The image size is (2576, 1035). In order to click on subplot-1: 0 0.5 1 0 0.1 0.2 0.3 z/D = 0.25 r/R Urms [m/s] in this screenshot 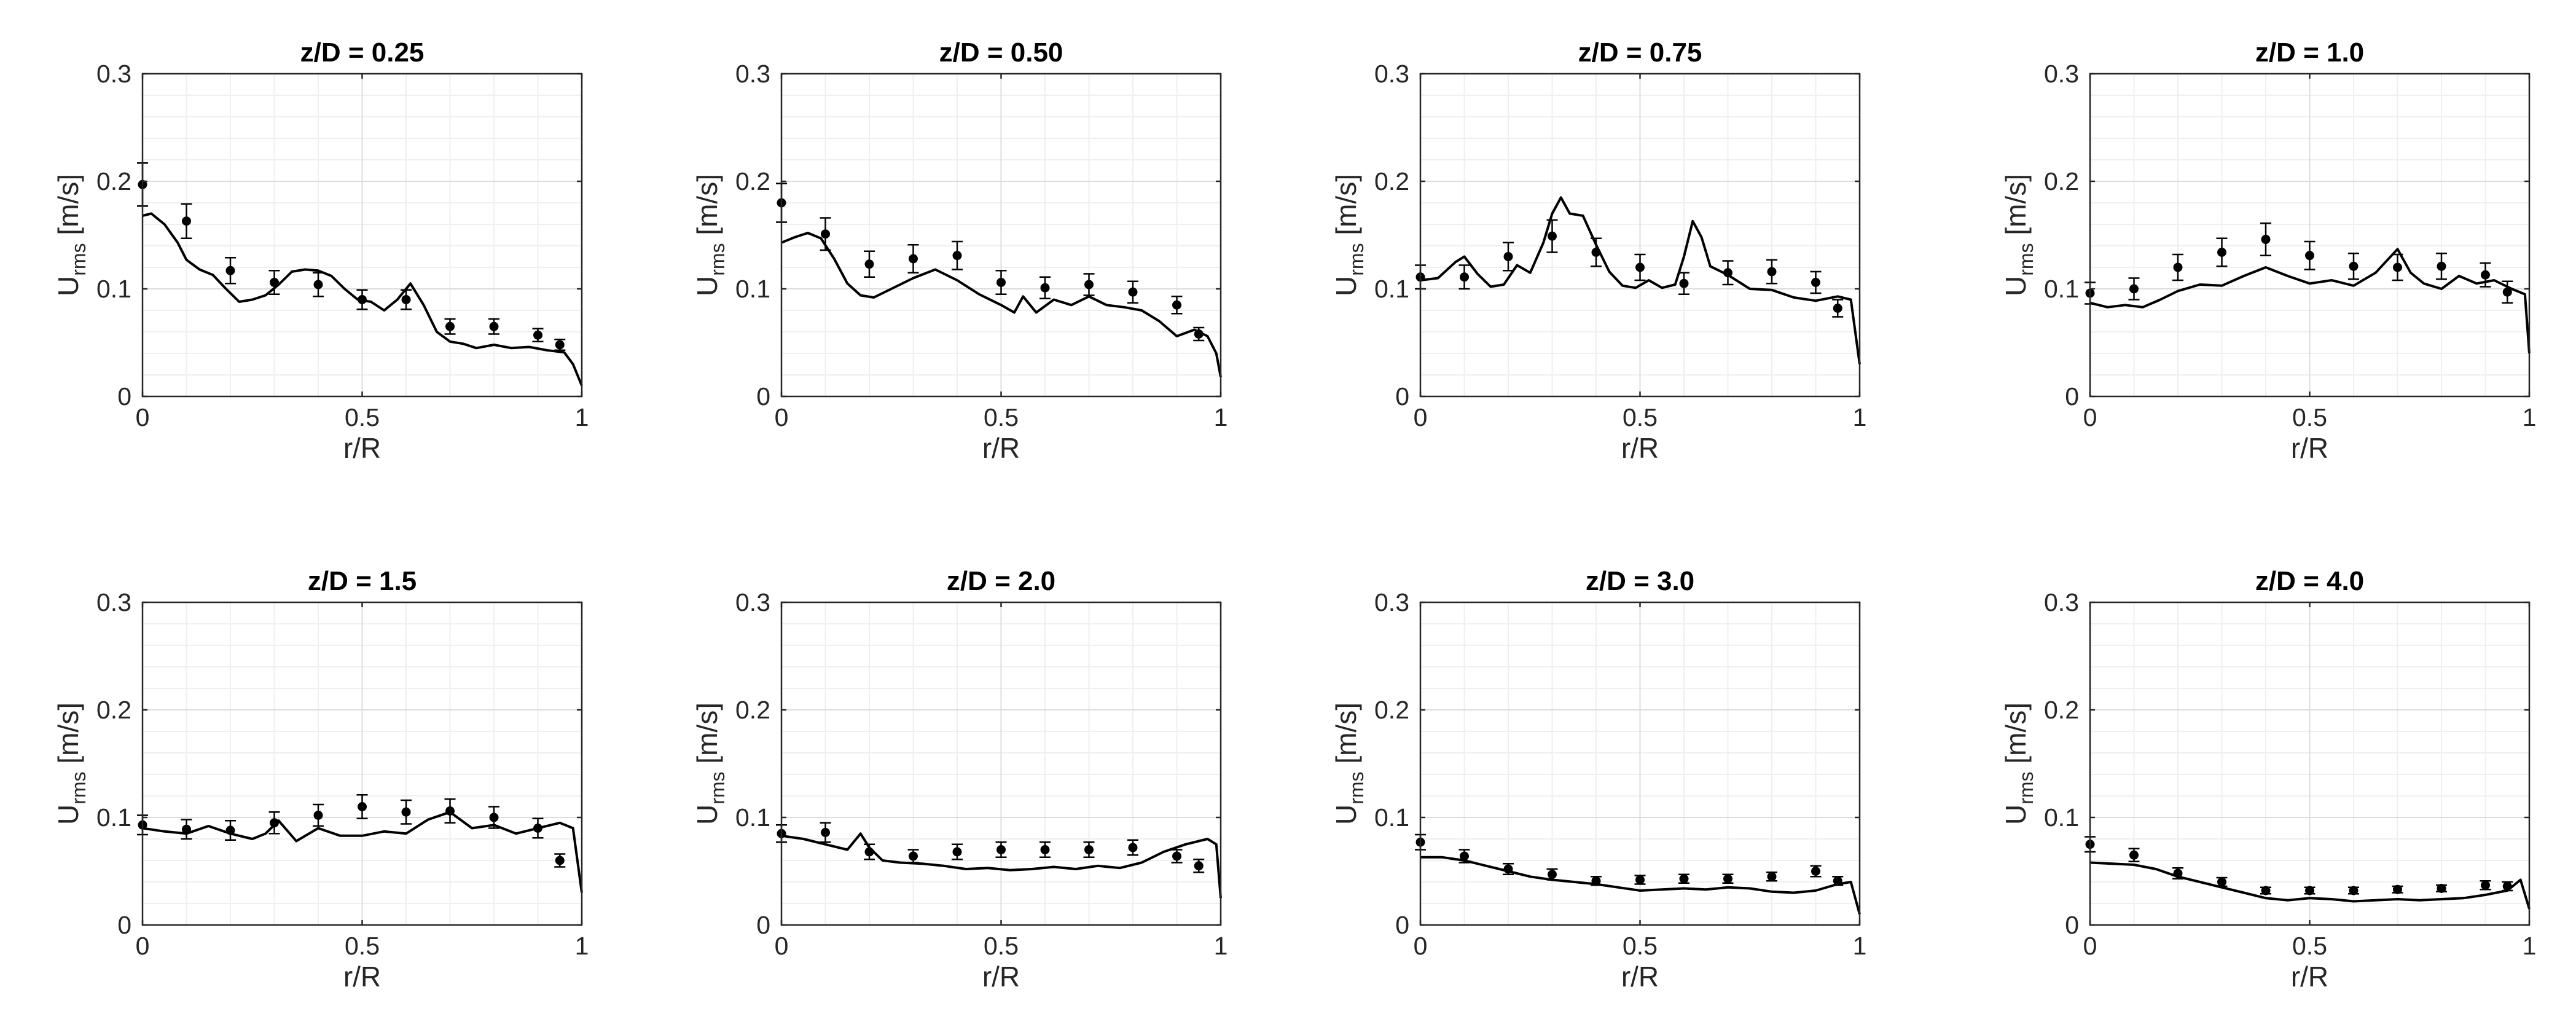, I will do `click(320, 250)`.